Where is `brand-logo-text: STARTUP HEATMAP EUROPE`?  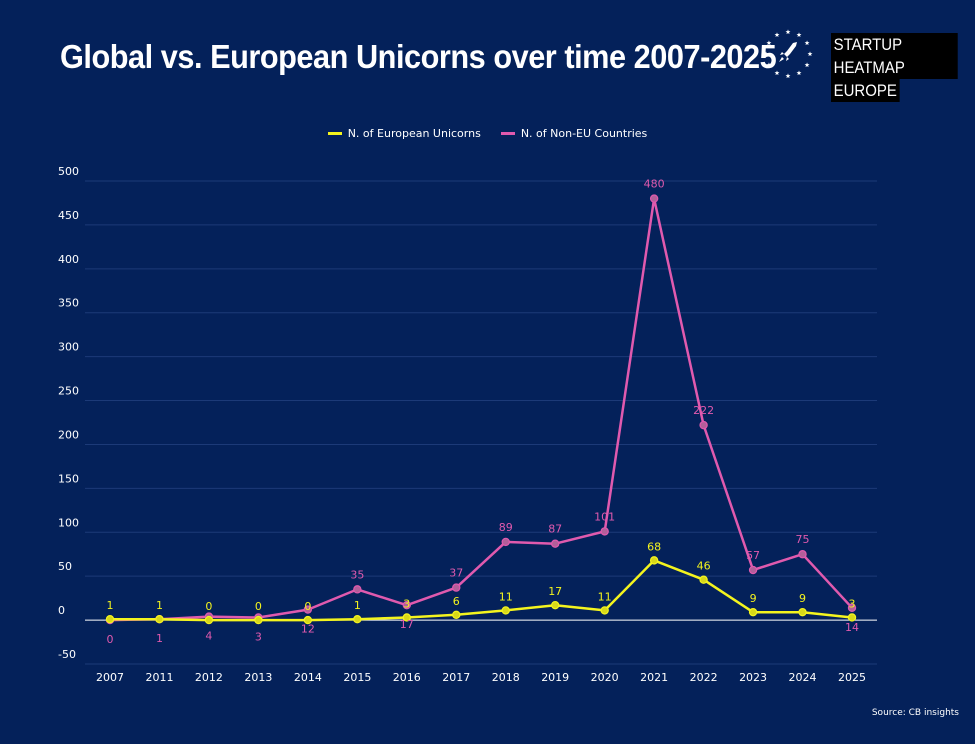
brand-logo-text: STARTUP HEATMAP EUROPE is located at coordinates (894, 67).